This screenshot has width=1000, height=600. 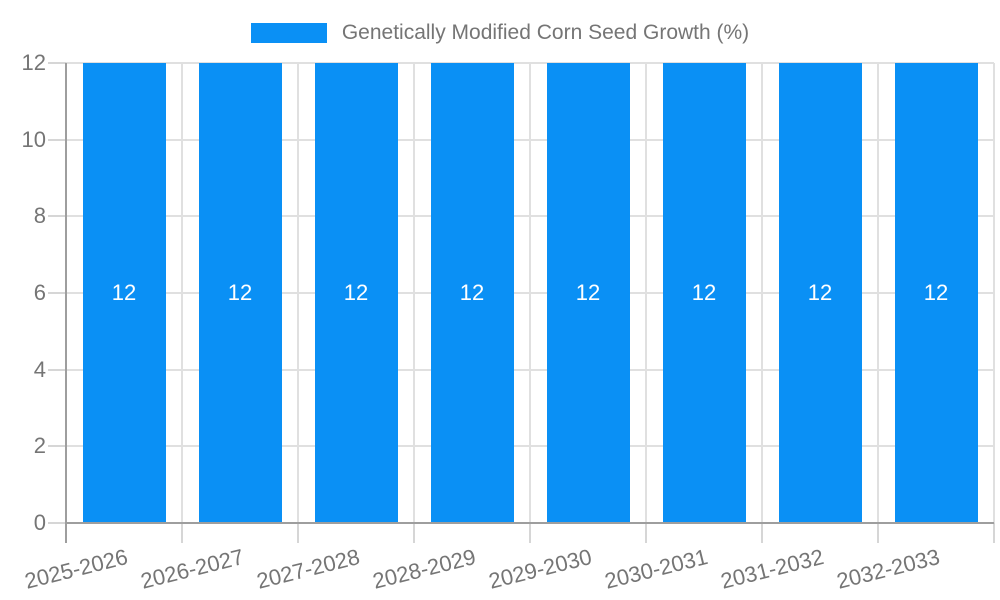 I want to click on y-axis-label: 10, so click(x=33, y=139).